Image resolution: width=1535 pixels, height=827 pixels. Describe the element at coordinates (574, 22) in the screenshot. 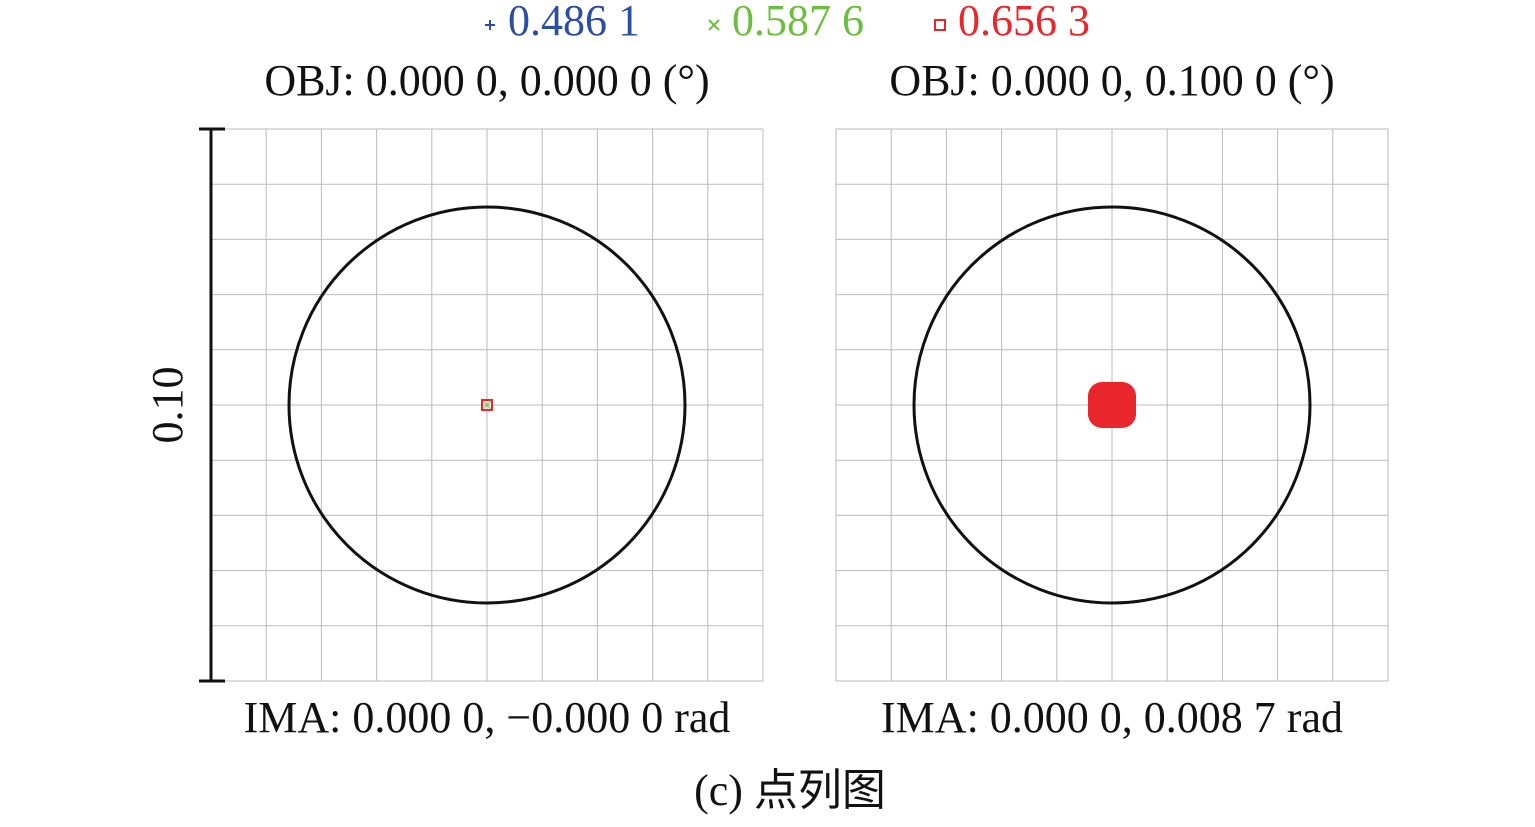

I see `legend-label: 0.486 1` at that location.